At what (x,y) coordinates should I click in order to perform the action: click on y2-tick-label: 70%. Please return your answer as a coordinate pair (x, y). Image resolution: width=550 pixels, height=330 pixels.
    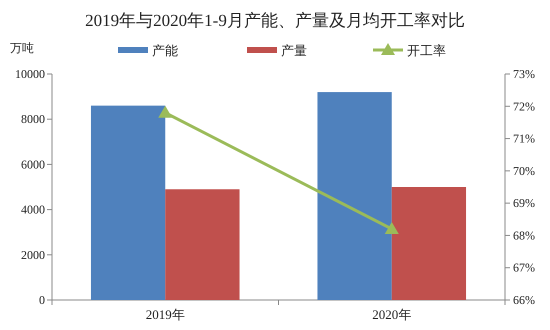
    Looking at the image, I should click on (524, 171).